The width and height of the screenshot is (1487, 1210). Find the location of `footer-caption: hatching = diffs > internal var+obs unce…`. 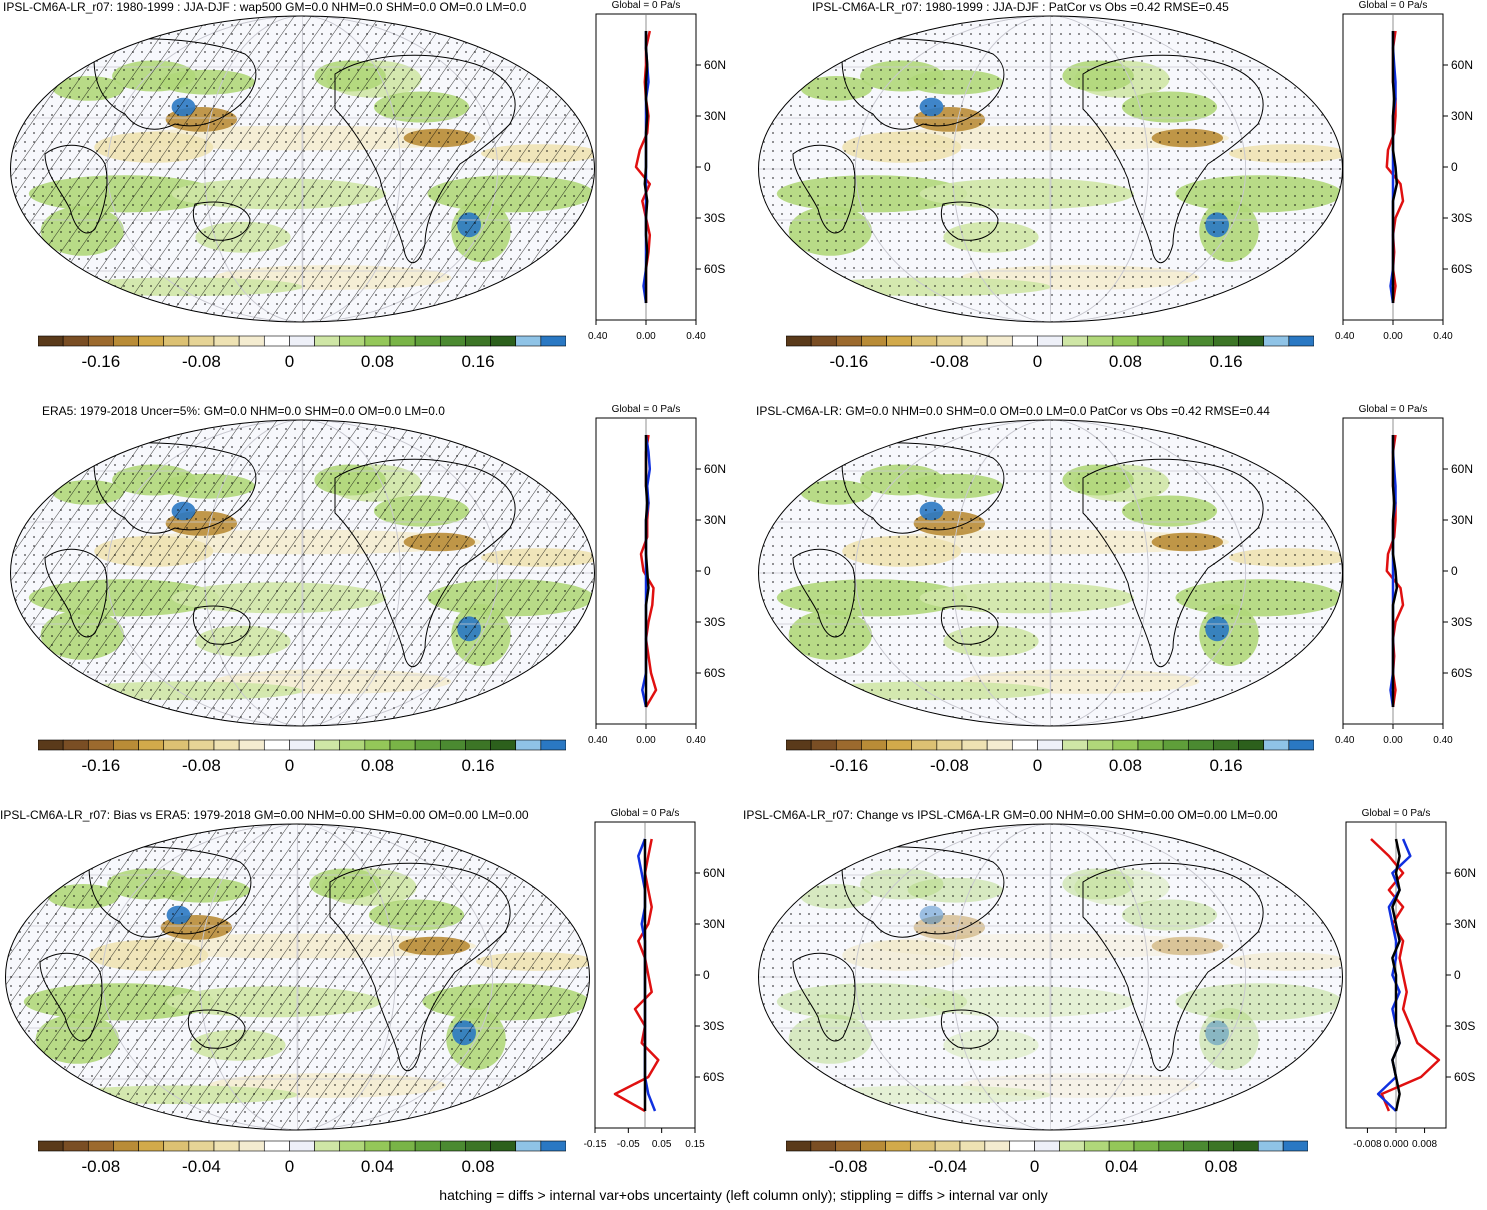

footer-caption: hatching = diffs > internal var+obs unce… is located at coordinates (743, 1195).